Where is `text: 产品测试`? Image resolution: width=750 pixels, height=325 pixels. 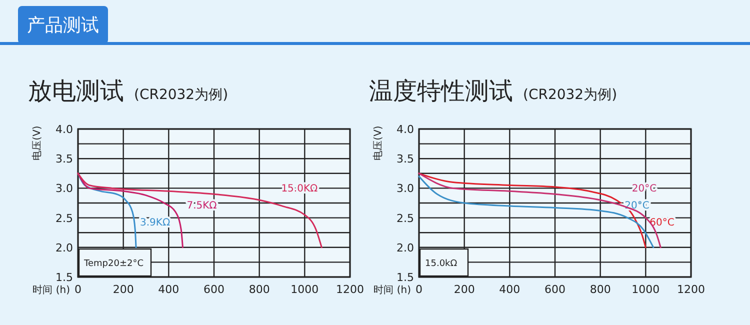
text: 产品测试 is located at coordinates (63, 25).